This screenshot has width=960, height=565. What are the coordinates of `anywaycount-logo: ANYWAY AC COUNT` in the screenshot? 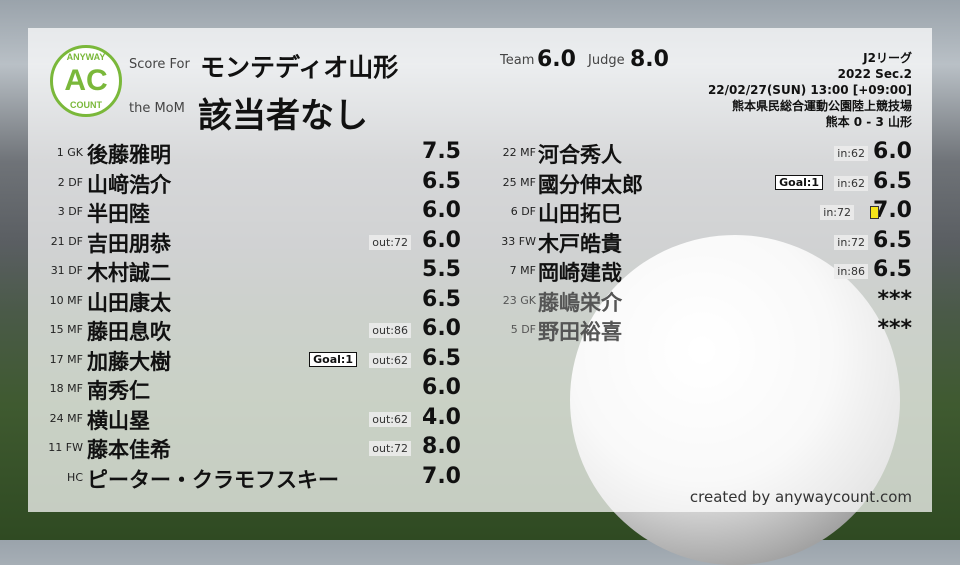 It's located at (86, 81).